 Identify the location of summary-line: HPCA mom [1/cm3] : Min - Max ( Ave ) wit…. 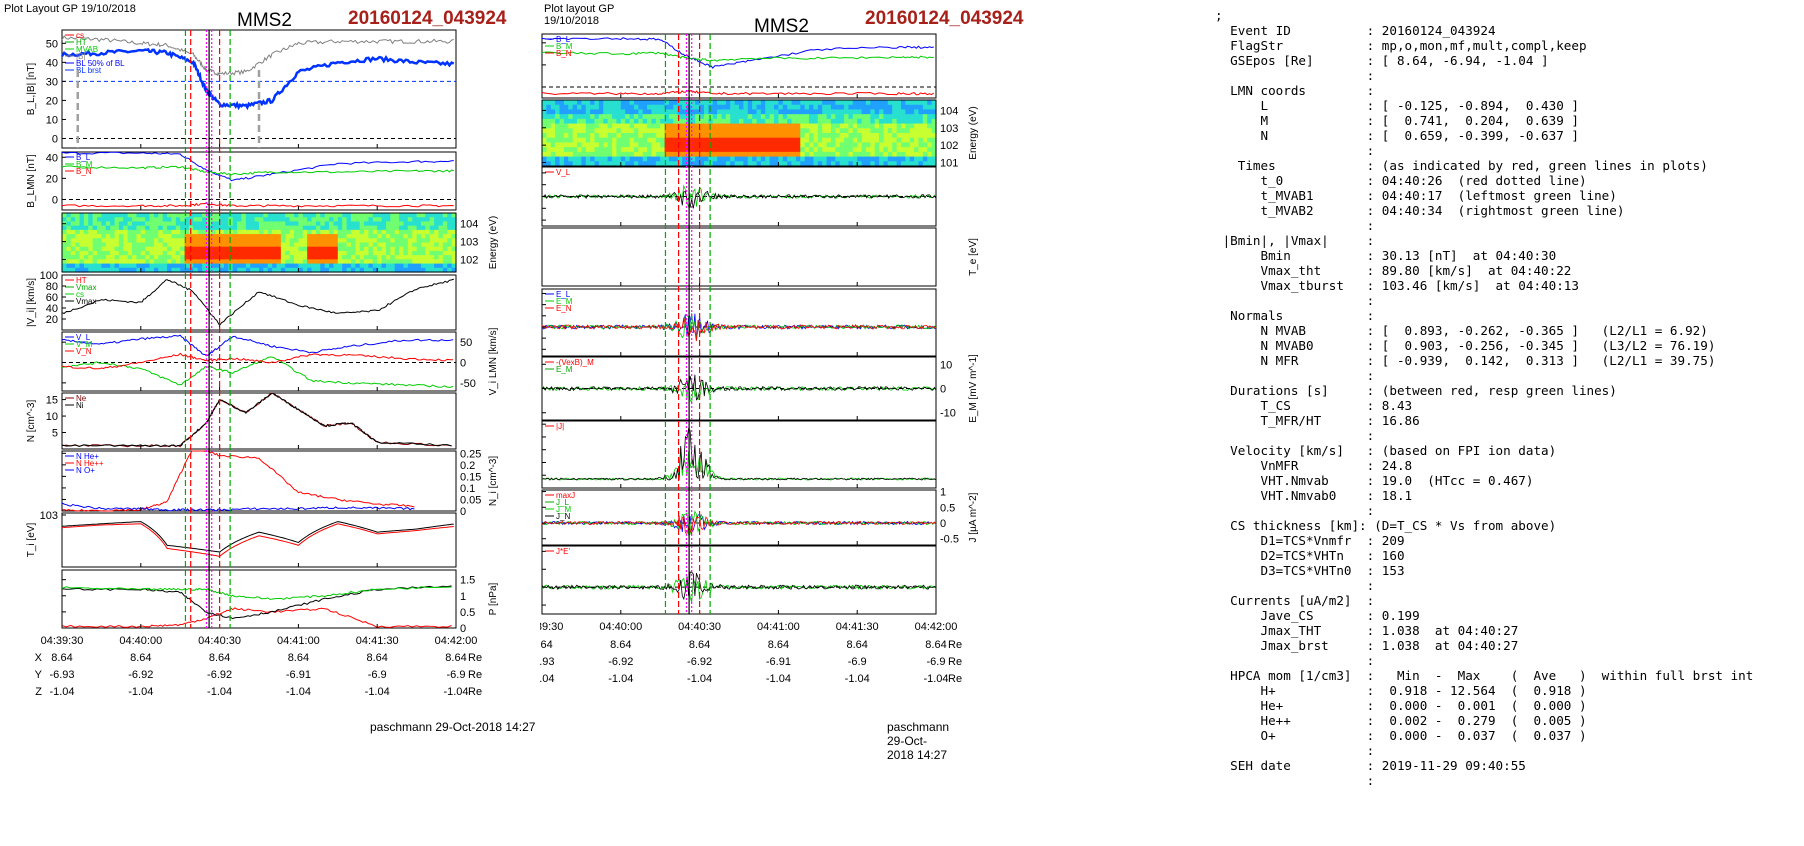
(1484, 675).